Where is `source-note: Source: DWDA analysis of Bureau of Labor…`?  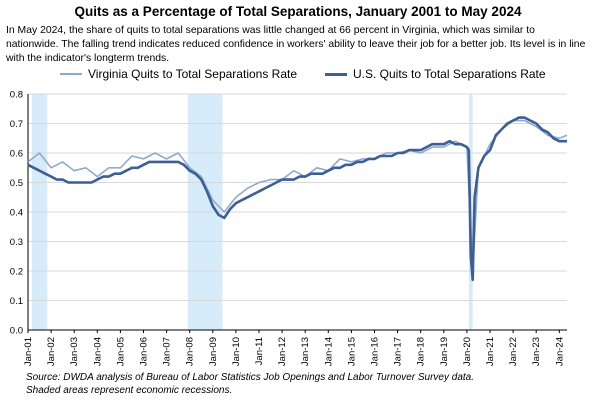 source-note: Source: DWDA analysis of Bureau of Labor… is located at coordinates (250, 377).